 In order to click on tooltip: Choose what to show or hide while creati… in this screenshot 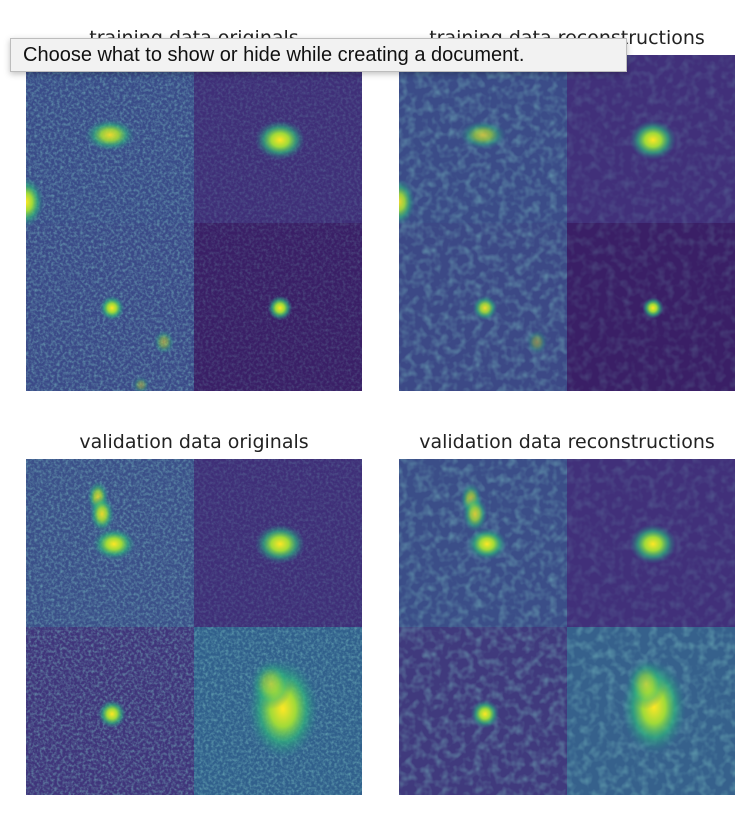, I will do `click(318, 55)`.